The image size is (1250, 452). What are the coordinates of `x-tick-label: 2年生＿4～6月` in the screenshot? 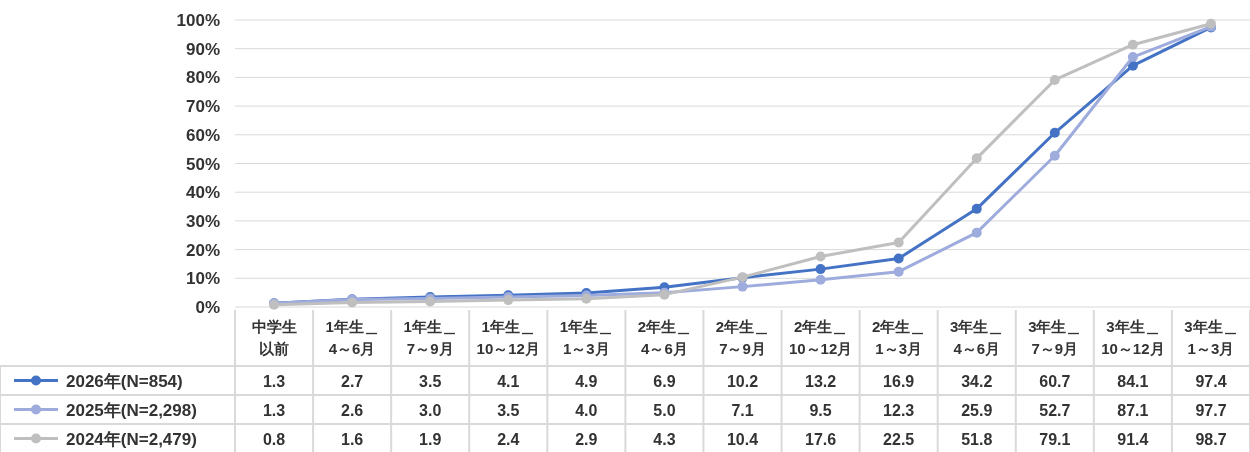 It's located at (664, 337).